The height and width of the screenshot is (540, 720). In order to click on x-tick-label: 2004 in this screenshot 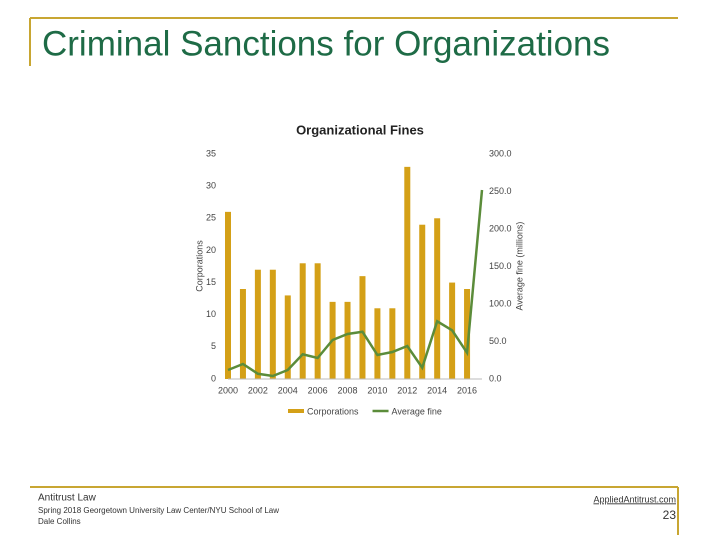, I will do `click(288, 390)`.